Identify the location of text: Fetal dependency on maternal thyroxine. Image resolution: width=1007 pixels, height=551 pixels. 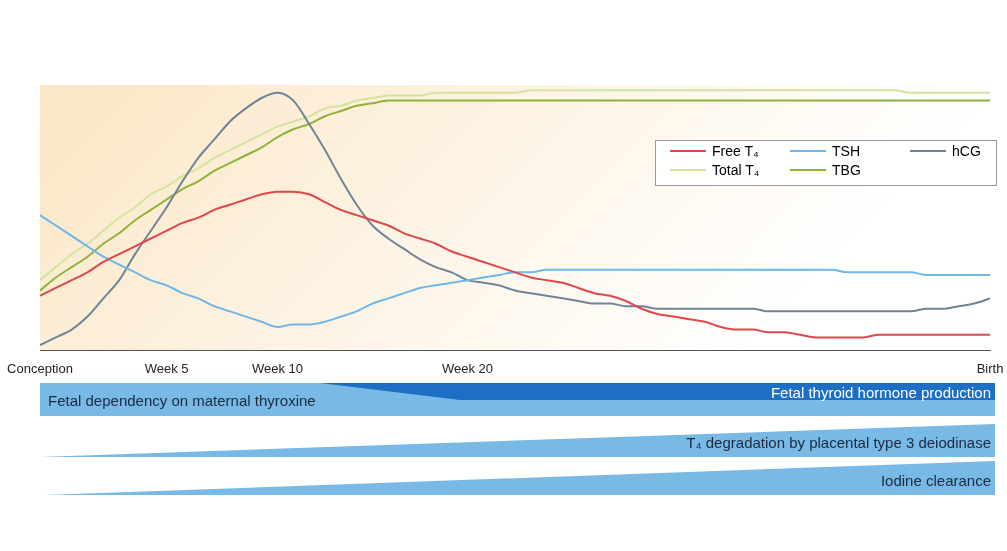
(182, 400).